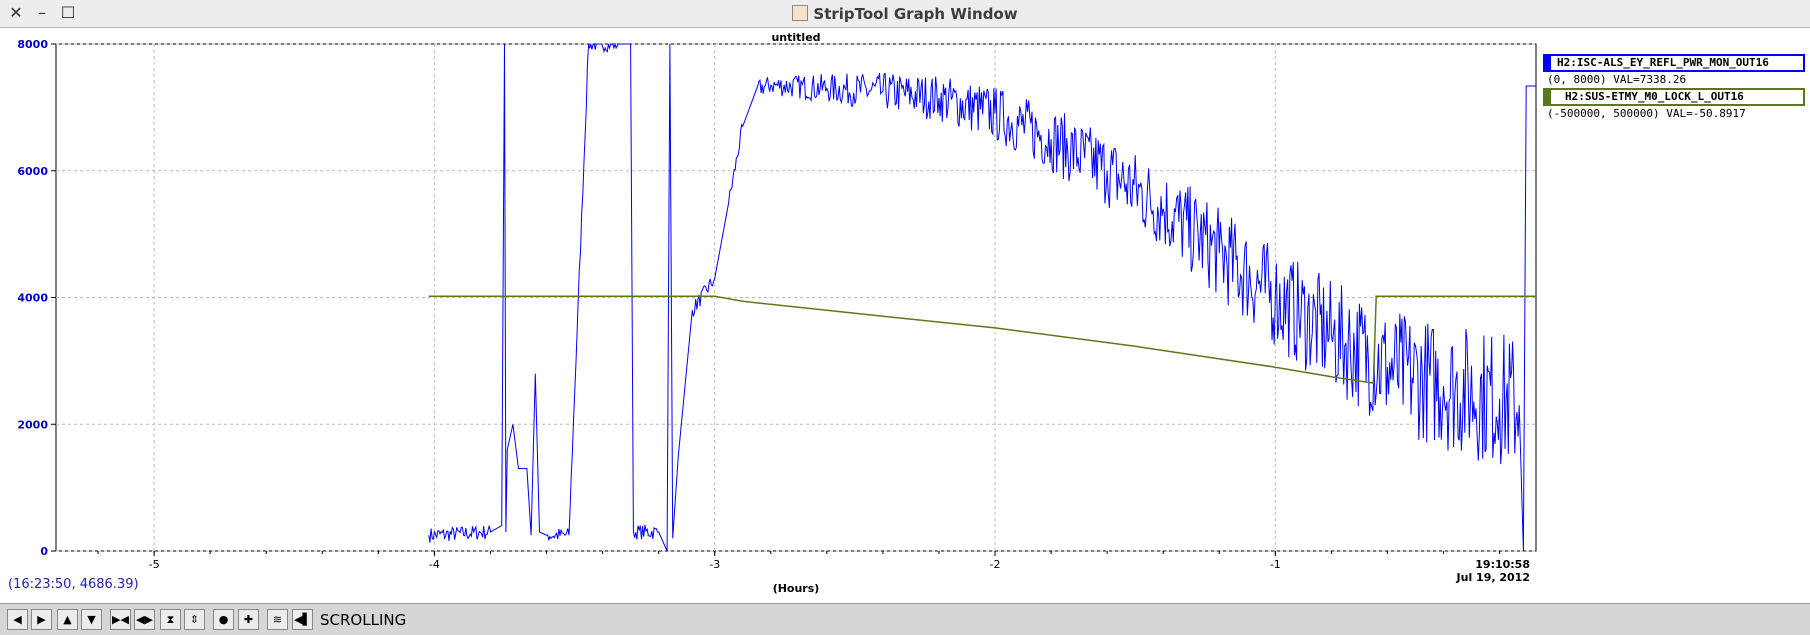  I want to click on arrow-right-icon: ▶, so click(41, 619).